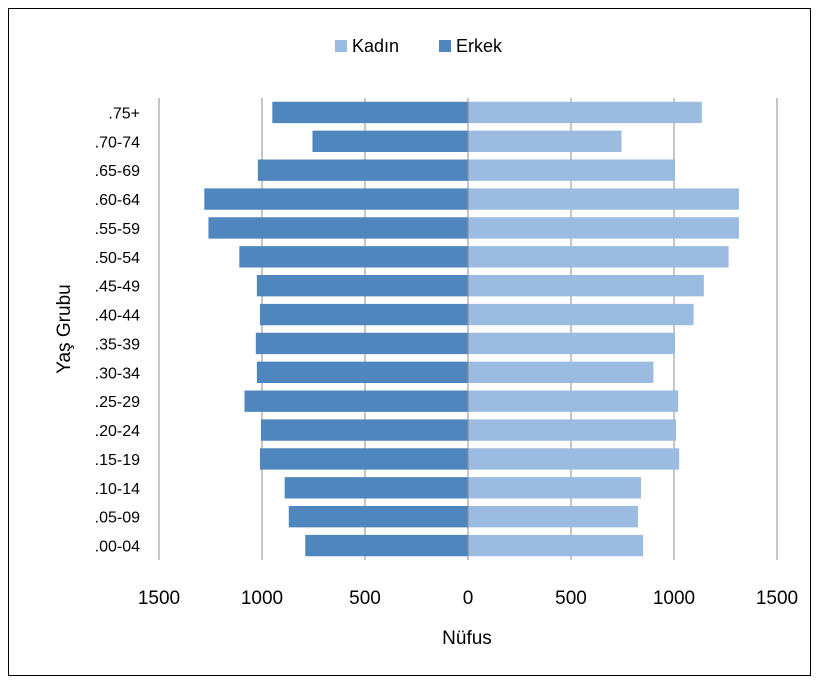  I want to click on y-tick-label: .30-34, so click(117, 373).